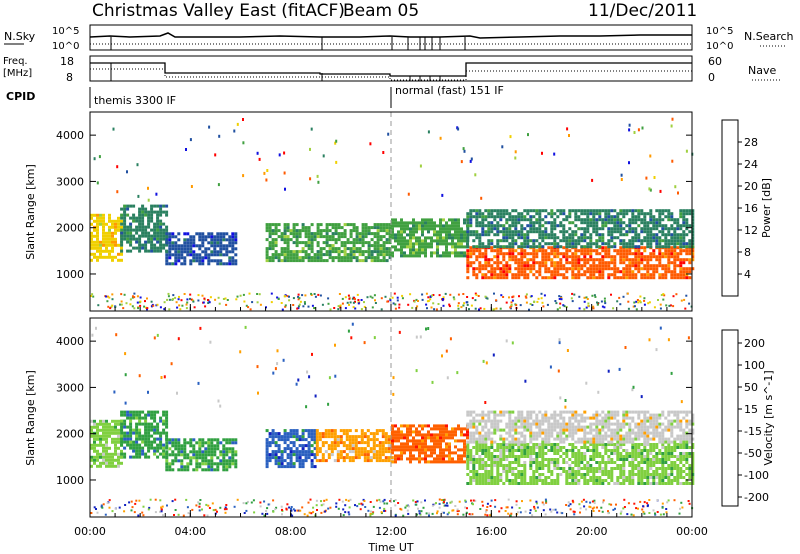 This screenshot has height=554, width=800. Describe the element at coordinates (715, 61) in the screenshot. I see `nave-tick-top: 60` at that location.